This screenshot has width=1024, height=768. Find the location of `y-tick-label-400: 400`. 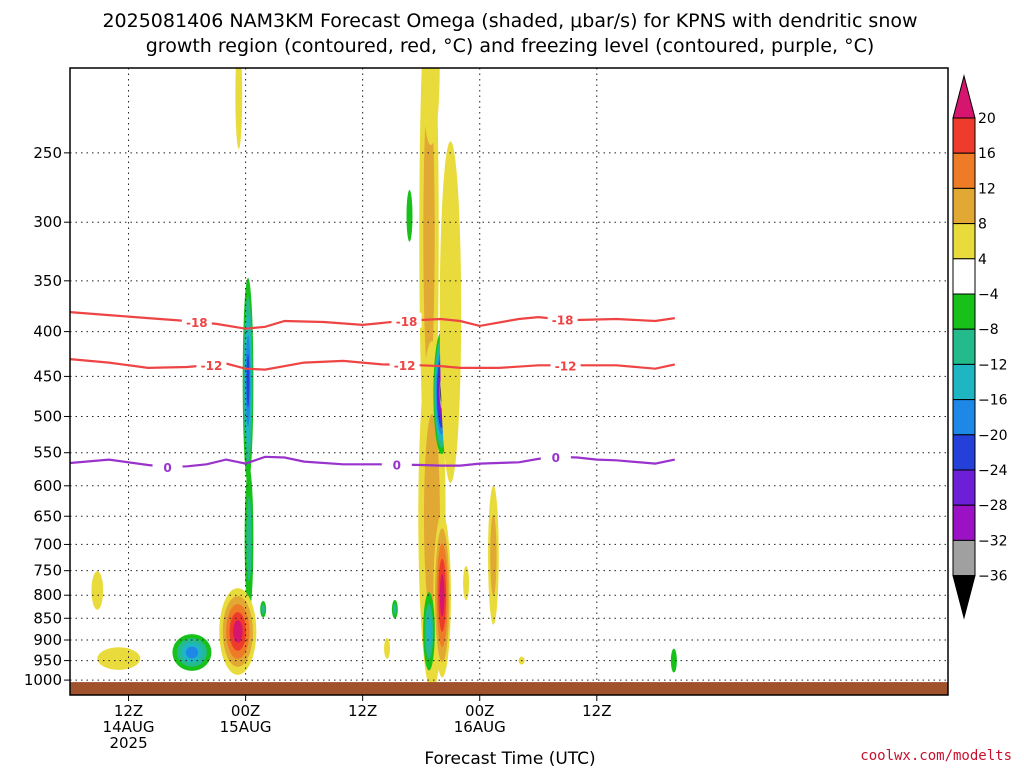

y-tick-label-400: 400 is located at coordinates (47, 332).